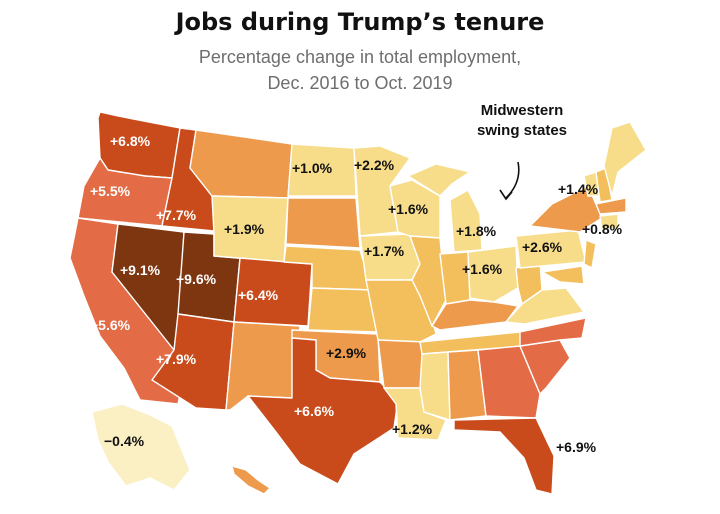 Image resolution: width=720 pixels, height=514 pixels. What do you see at coordinates (522, 121) in the screenshot?
I see `callout-midwestern-swing-states: Midwestern swing states` at bounding box center [522, 121].